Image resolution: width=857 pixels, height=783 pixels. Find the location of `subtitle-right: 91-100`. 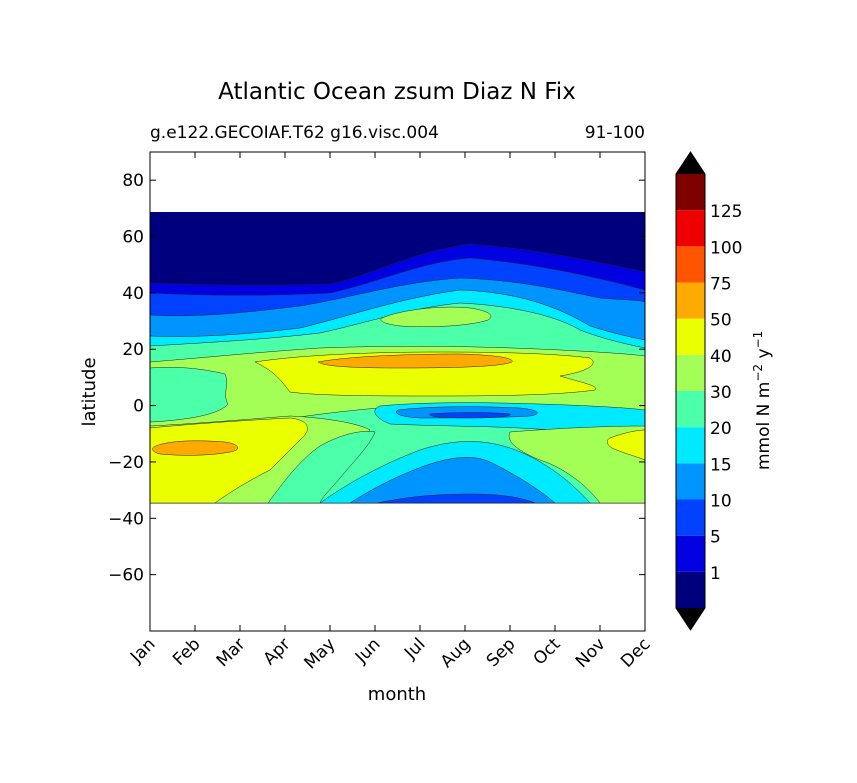

subtitle-right: 91-100 is located at coordinates (615, 133).